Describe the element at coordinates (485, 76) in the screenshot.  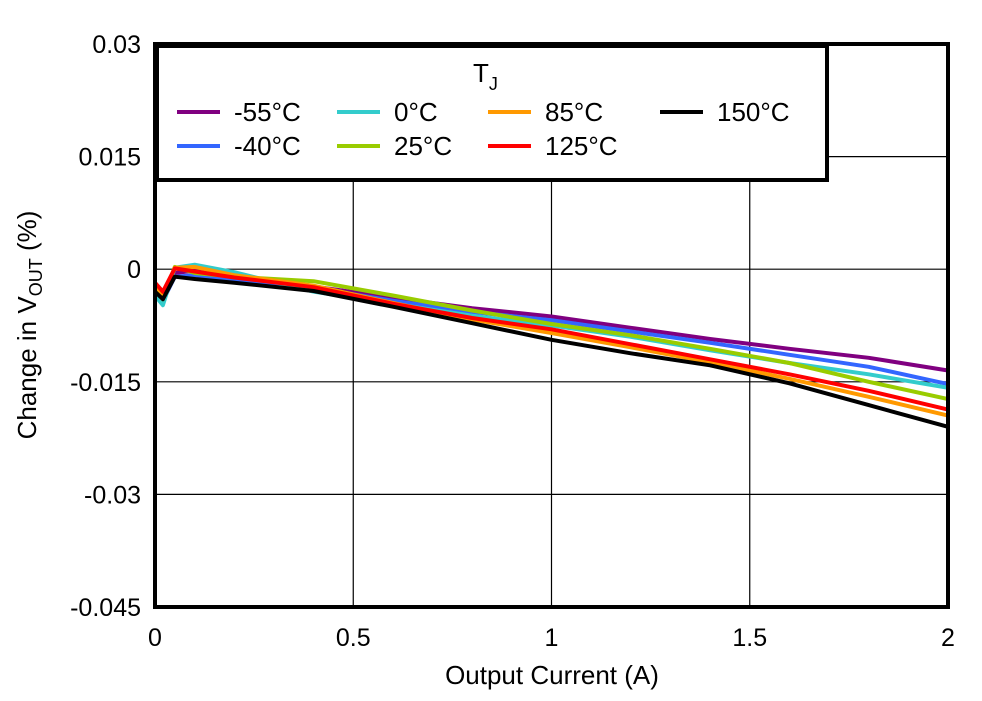
I see `legend-title: TJ` at that location.